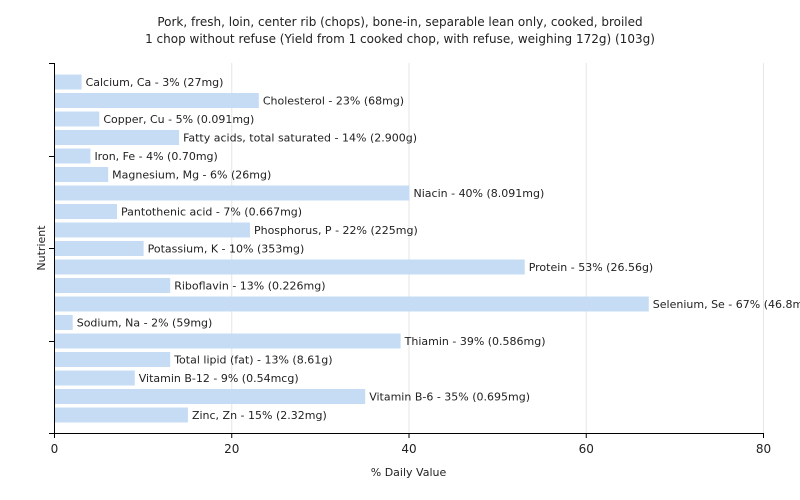 This screenshot has width=800, height=500. I want to click on x-tick-label: 80, so click(763, 449).